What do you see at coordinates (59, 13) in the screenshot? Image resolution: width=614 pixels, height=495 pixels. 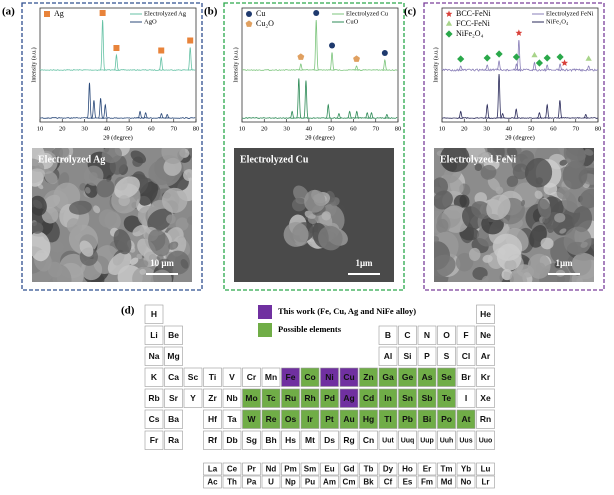 I see `legend-label: Ag` at bounding box center [59, 13].